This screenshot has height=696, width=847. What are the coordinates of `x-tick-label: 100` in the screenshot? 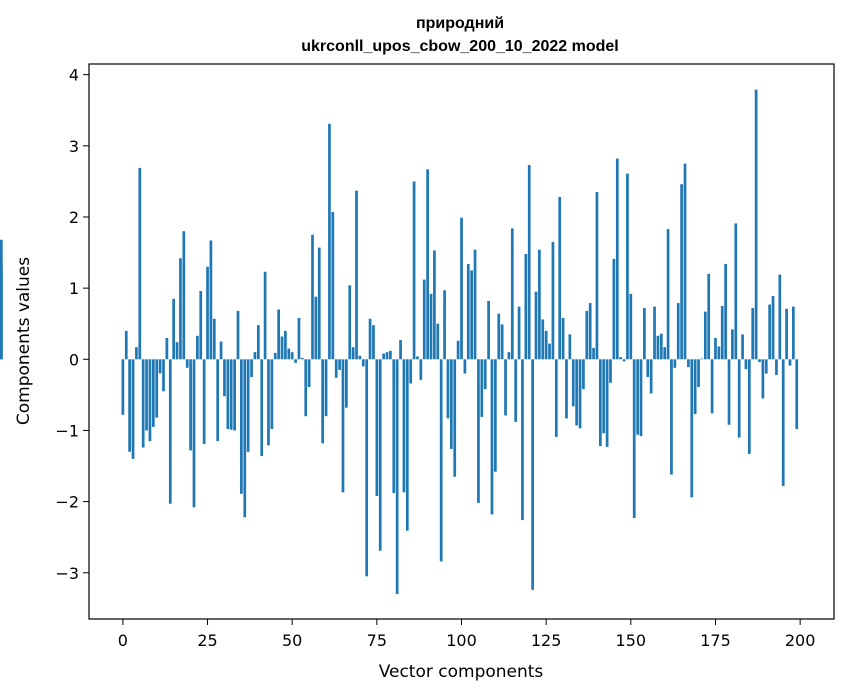 It's located at (461, 640).